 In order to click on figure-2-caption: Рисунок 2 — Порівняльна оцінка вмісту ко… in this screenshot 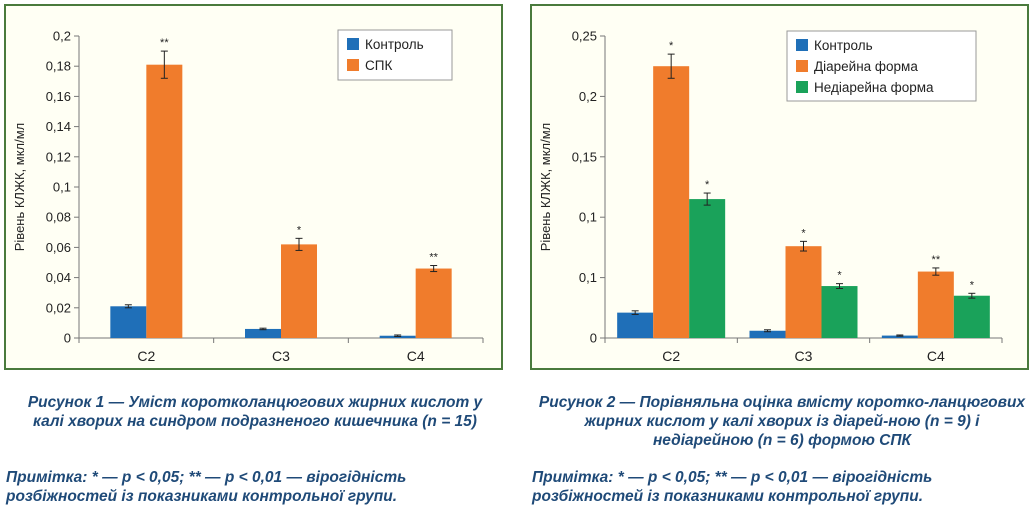, I will do `click(782, 421)`.